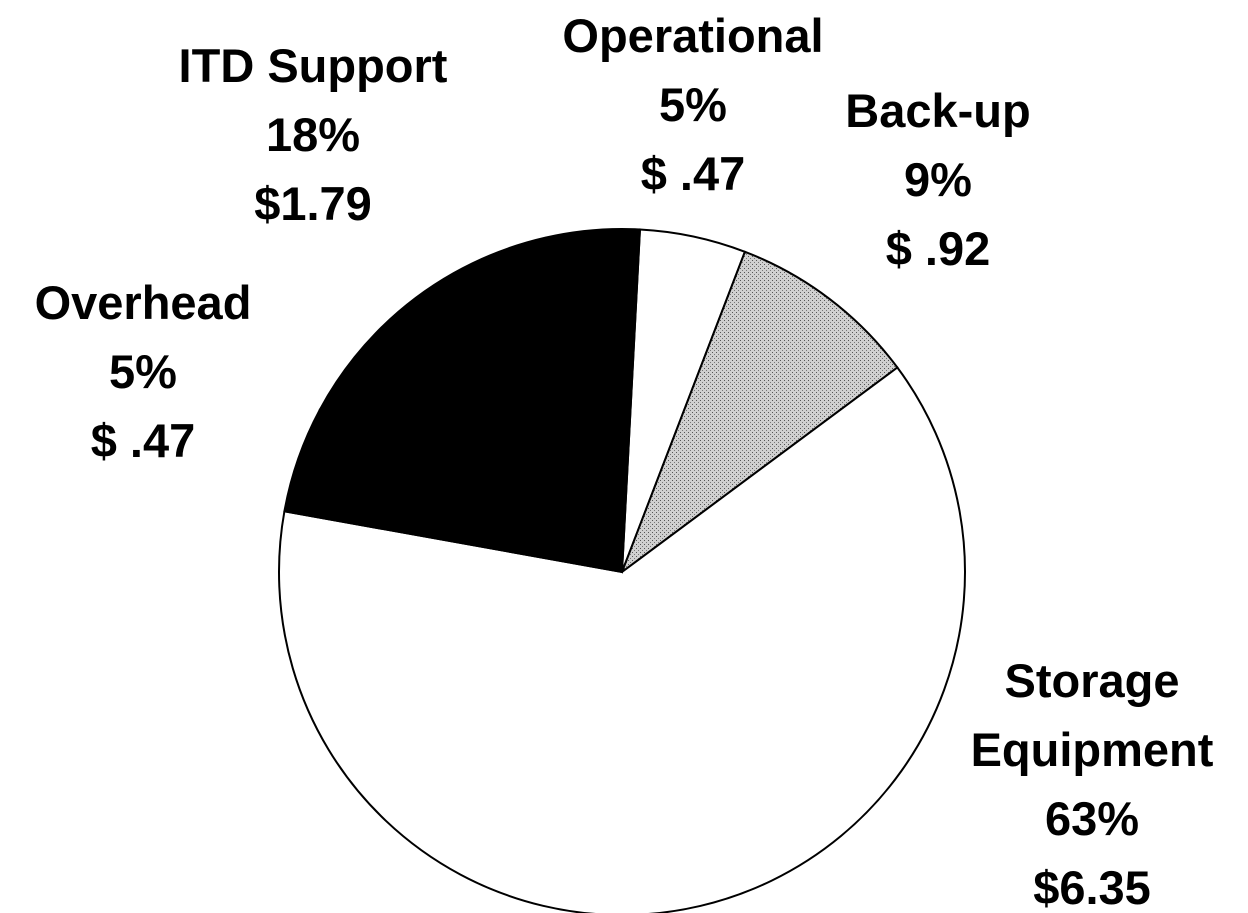  Describe the element at coordinates (143, 302) in the screenshot. I see `category-label: Overhead` at that location.